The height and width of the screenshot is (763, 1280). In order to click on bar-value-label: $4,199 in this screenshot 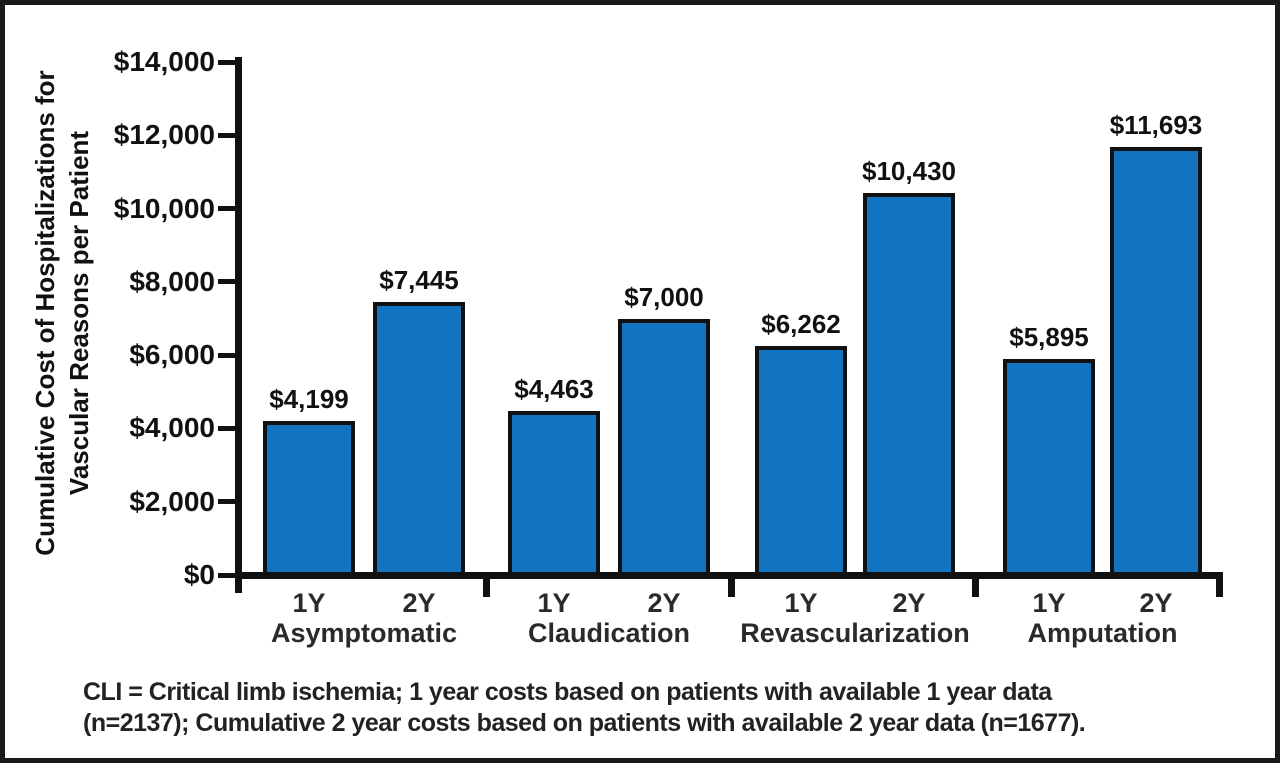, I will do `click(309, 399)`.